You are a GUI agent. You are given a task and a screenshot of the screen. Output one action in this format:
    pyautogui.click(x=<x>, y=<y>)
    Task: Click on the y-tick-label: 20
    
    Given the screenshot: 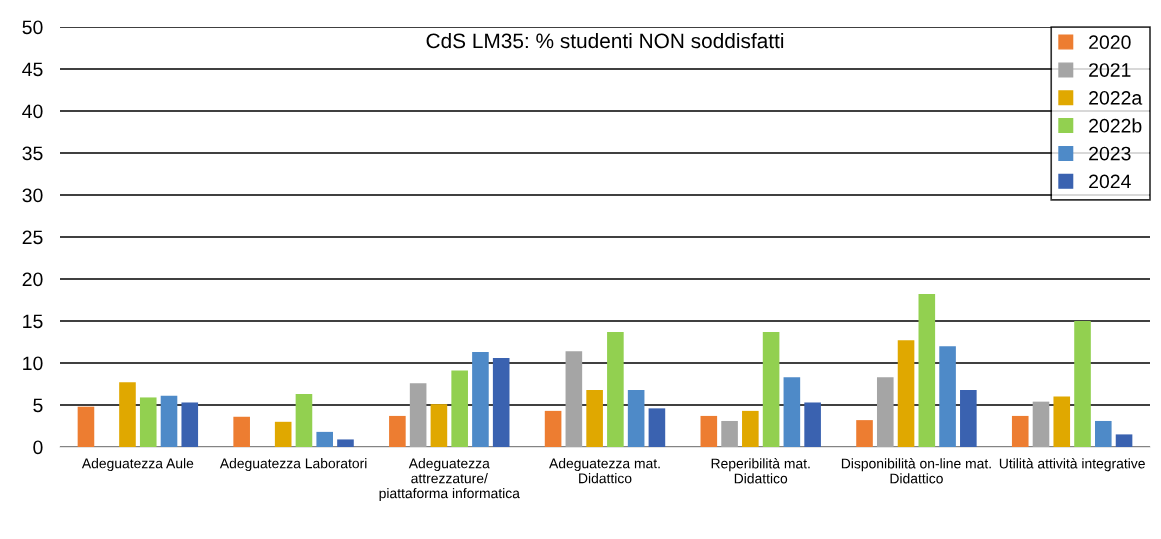 What is the action you would take?
    pyautogui.click(x=32, y=279)
    